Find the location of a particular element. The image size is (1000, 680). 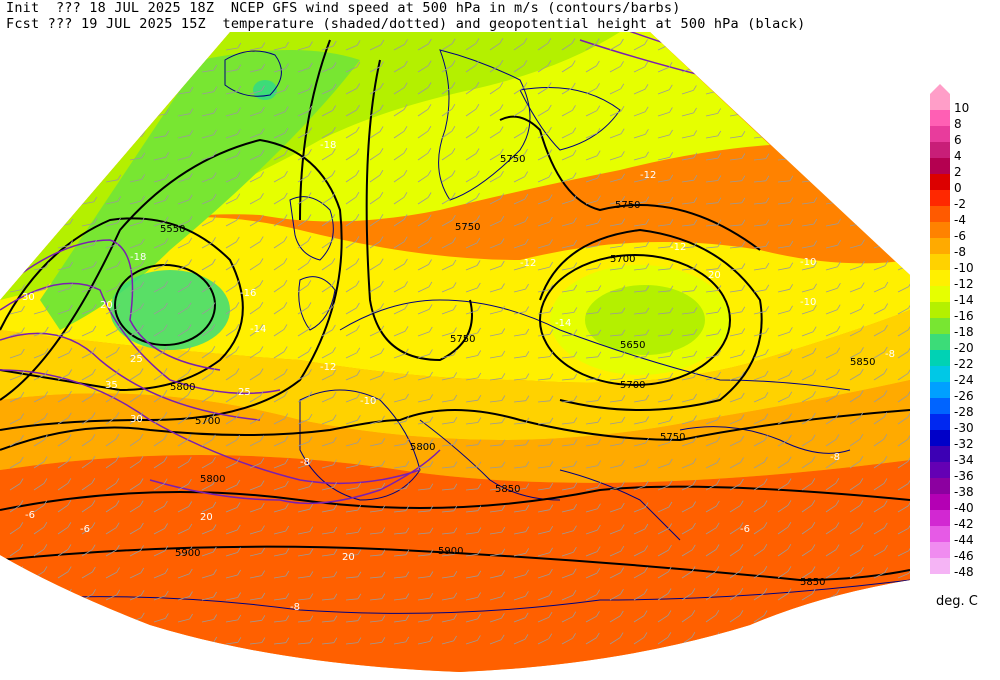

colorbar-label: -32 is located at coordinates (964, 444).